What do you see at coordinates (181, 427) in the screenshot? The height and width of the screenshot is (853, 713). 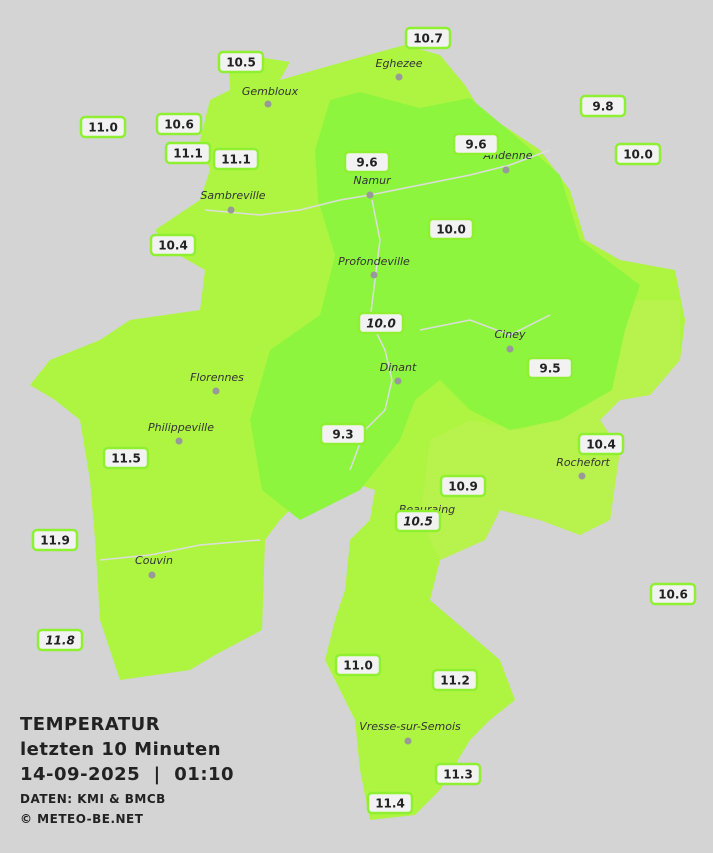 I see `town-label: Philippeville` at bounding box center [181, 427].